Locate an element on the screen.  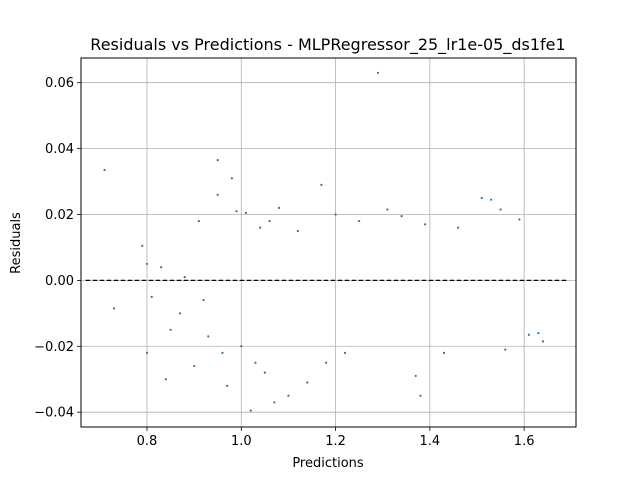
y-tick-label: −0.04 is located at coordinates (54, 413).